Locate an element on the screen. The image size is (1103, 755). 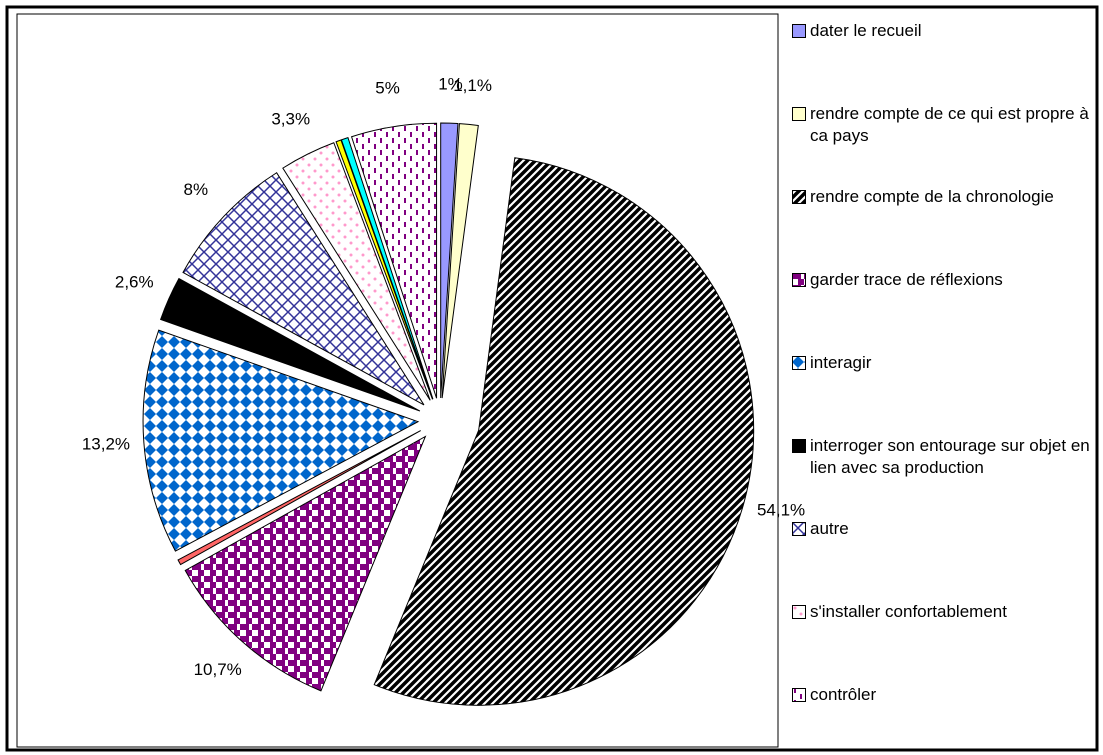
data-label: 2,6% is located at coordinates (134, 282).